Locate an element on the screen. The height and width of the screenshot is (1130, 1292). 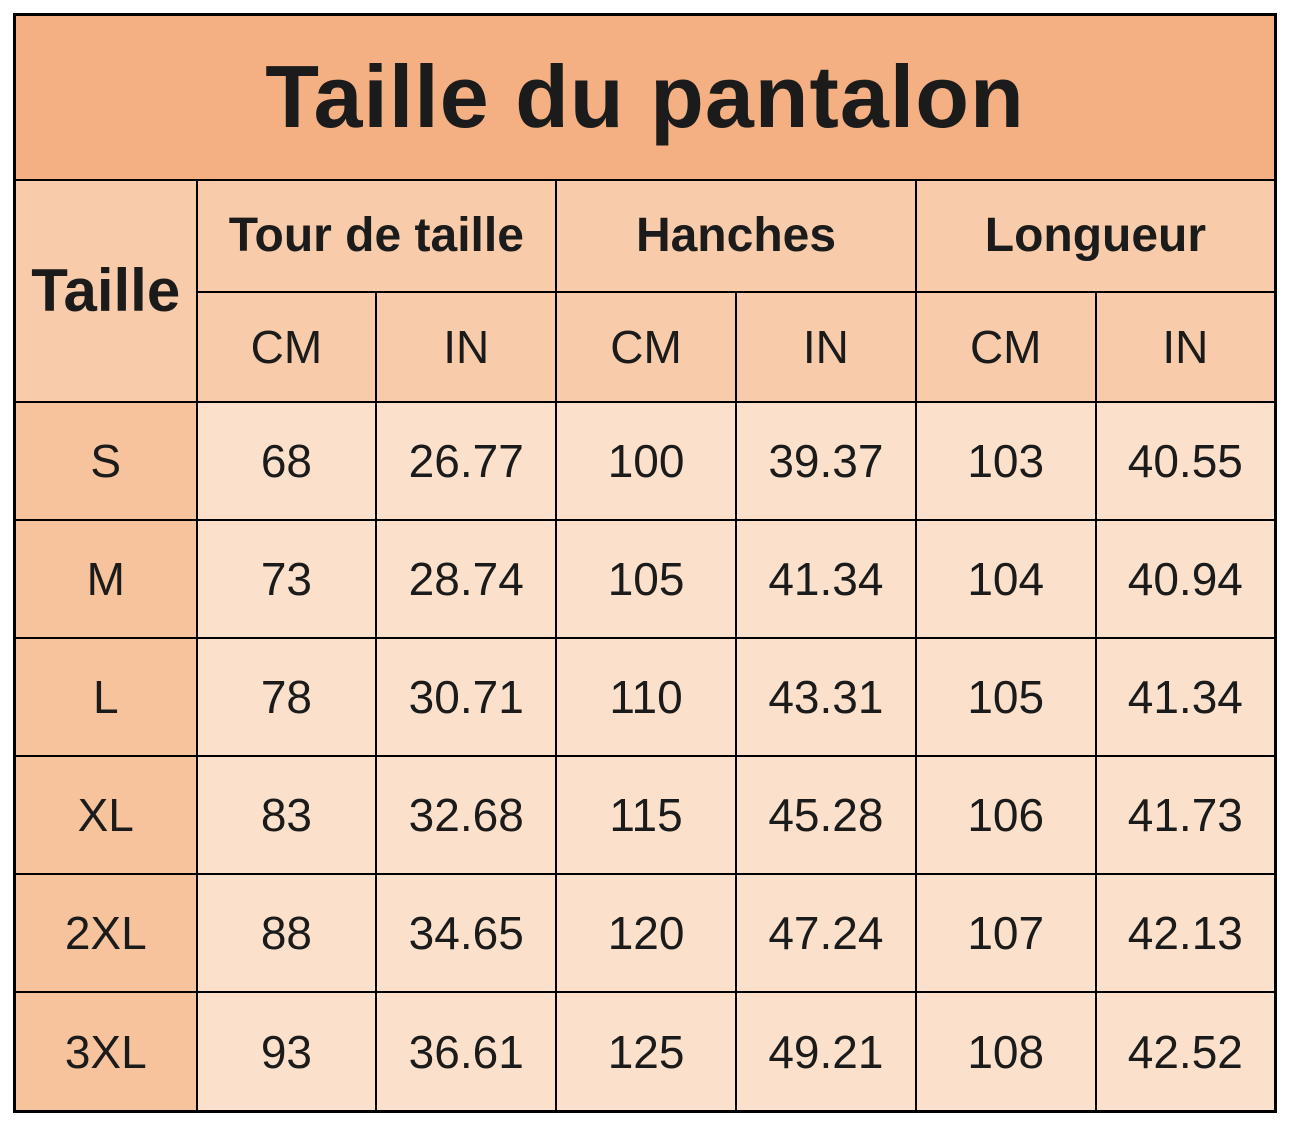
table-row-xl: XL 83 32.68 115 45.28 106 41.73 is located at coordinates (645, 815).